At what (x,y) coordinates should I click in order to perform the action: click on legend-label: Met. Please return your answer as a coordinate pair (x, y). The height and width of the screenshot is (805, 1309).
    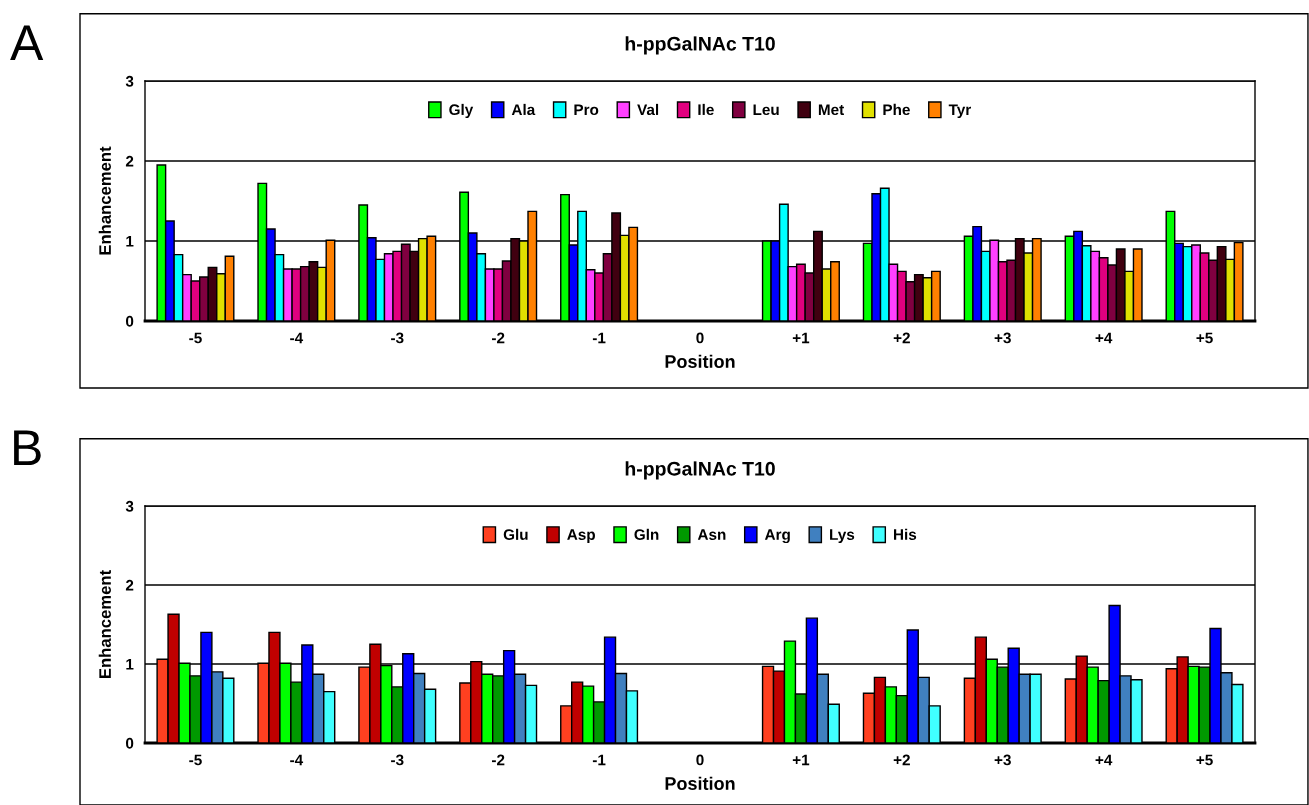
    Looking at the image, I should click on (831, 110).